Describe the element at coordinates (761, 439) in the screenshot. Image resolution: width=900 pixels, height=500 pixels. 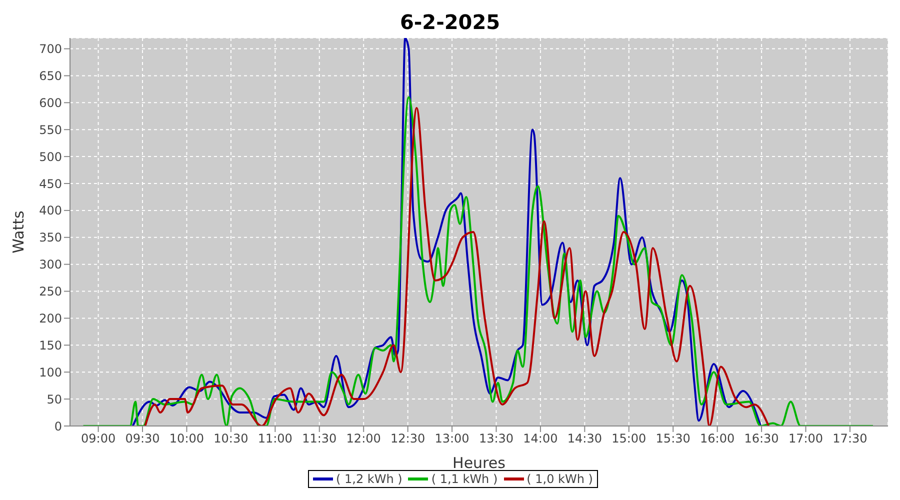
I see `x-tick-label: 16:30` at that location.